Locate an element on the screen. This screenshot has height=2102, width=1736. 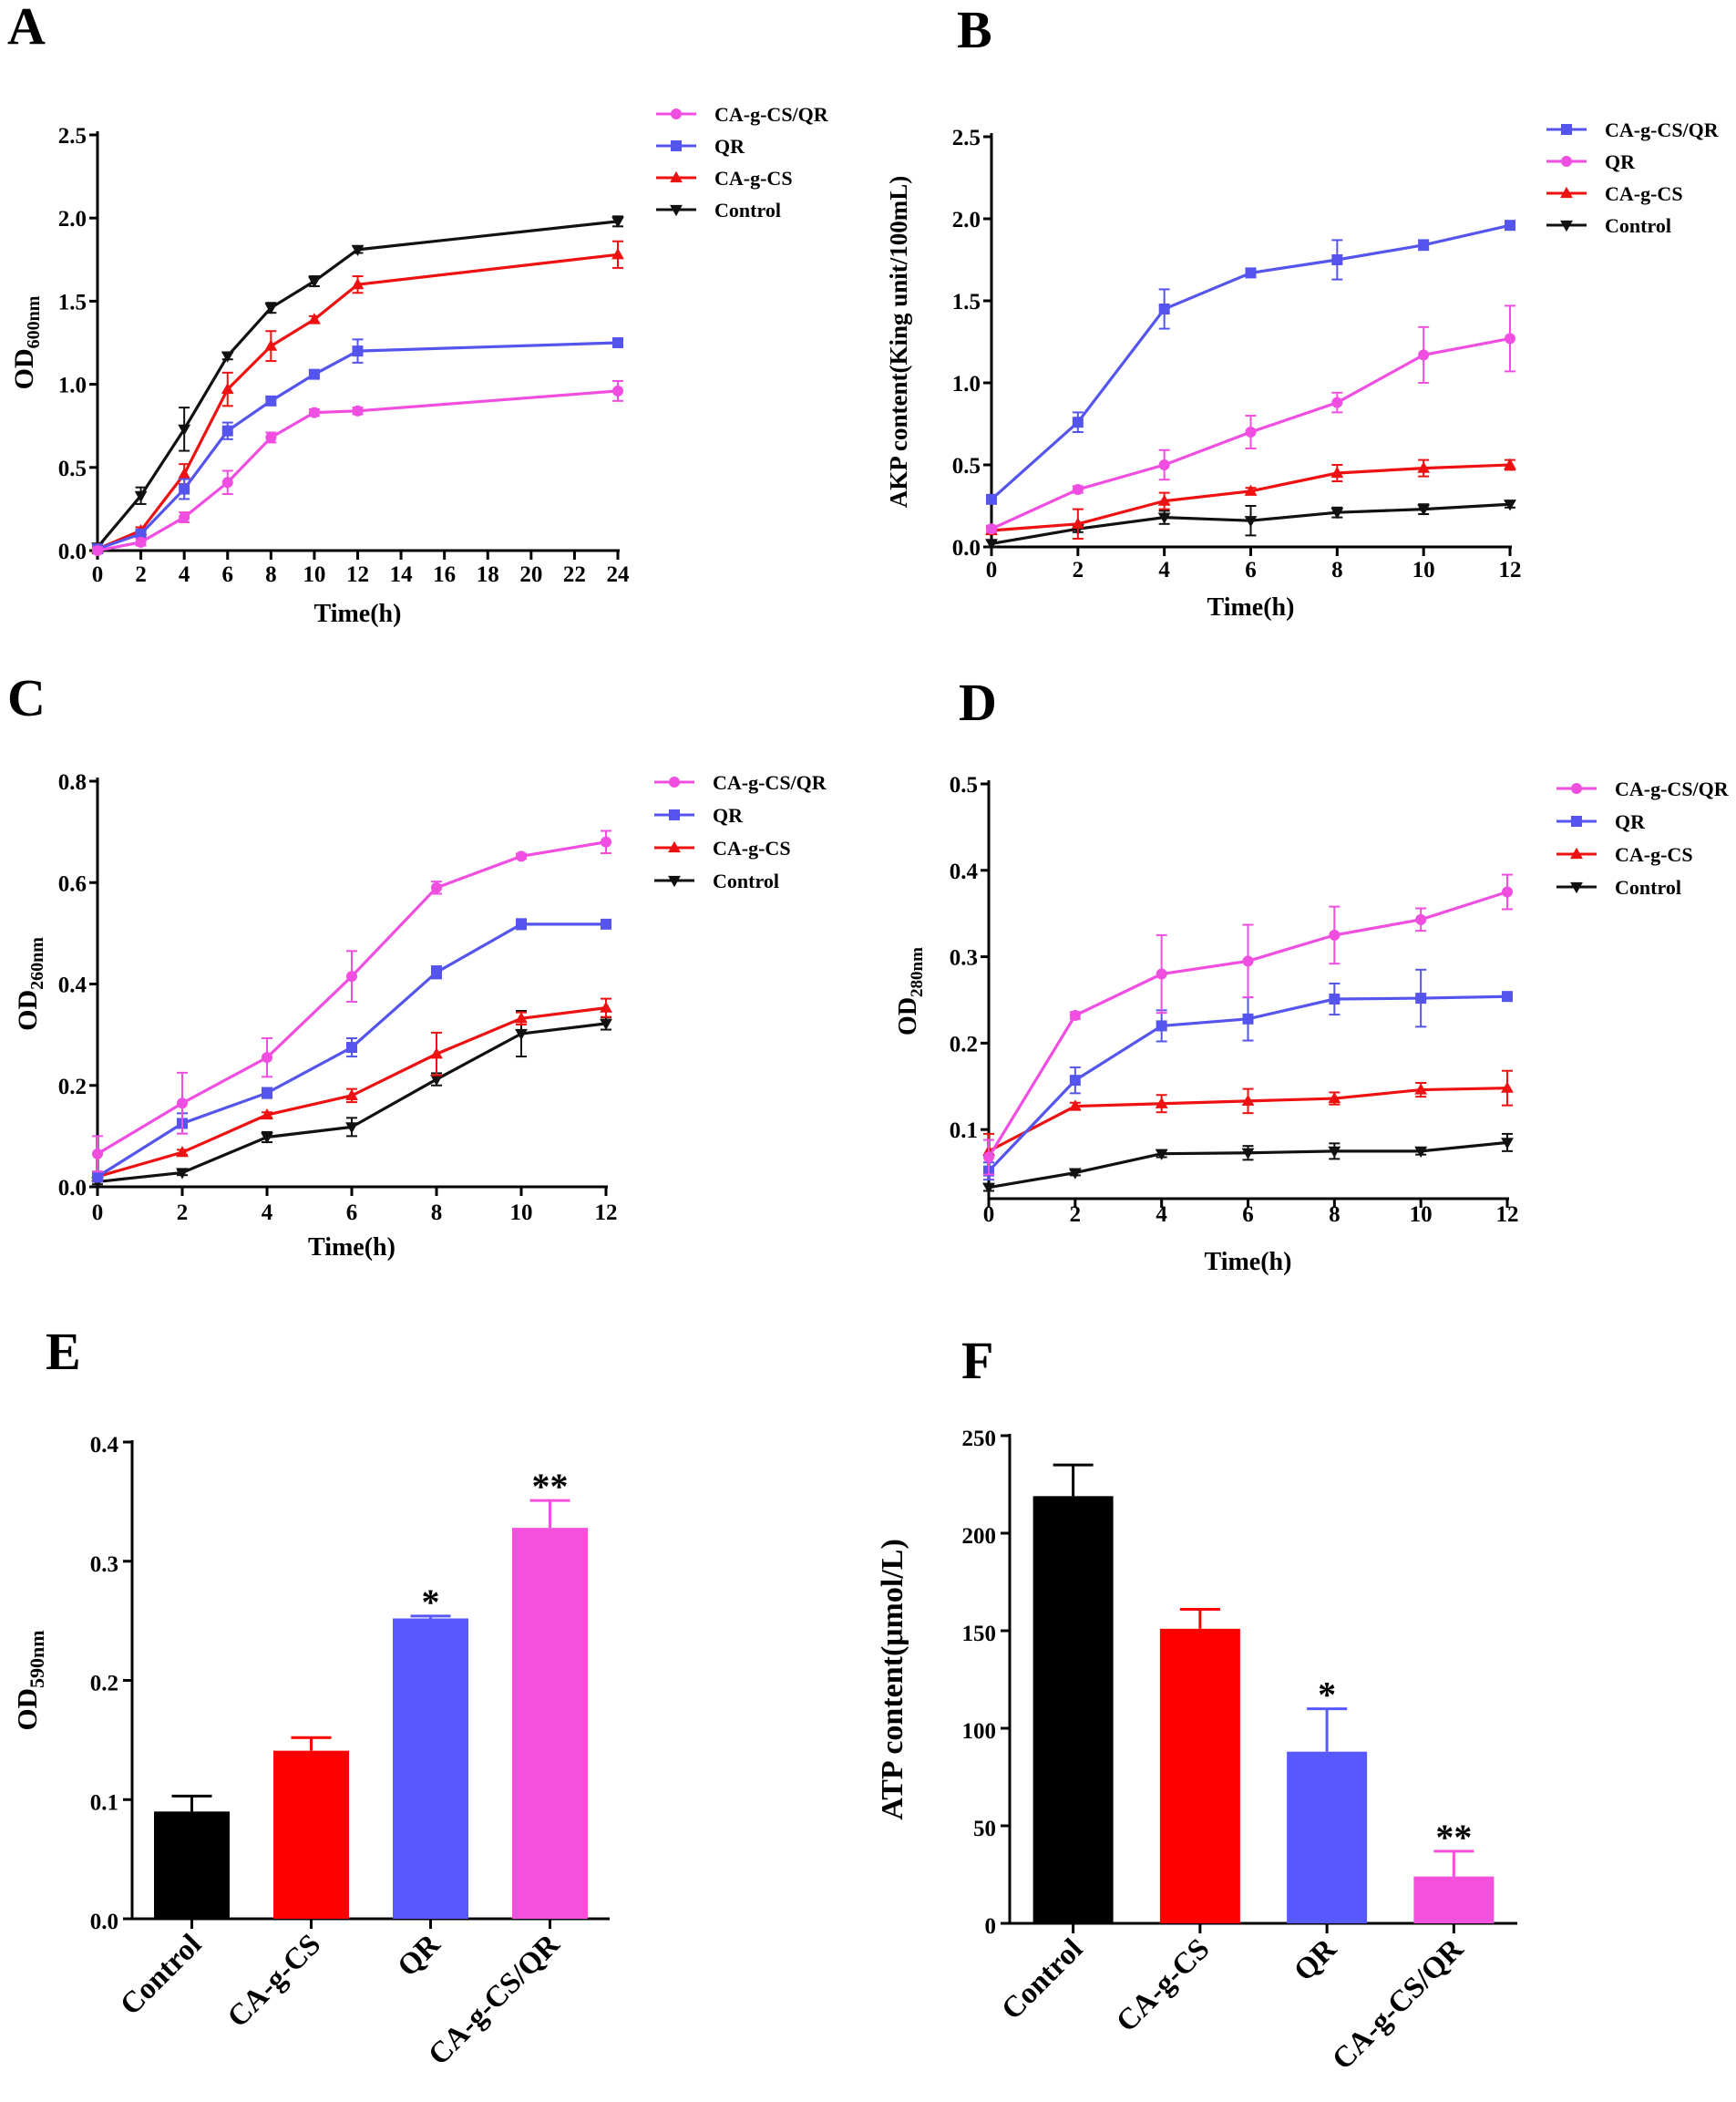
legend-label: QR is located at coordinates (1620, 161).